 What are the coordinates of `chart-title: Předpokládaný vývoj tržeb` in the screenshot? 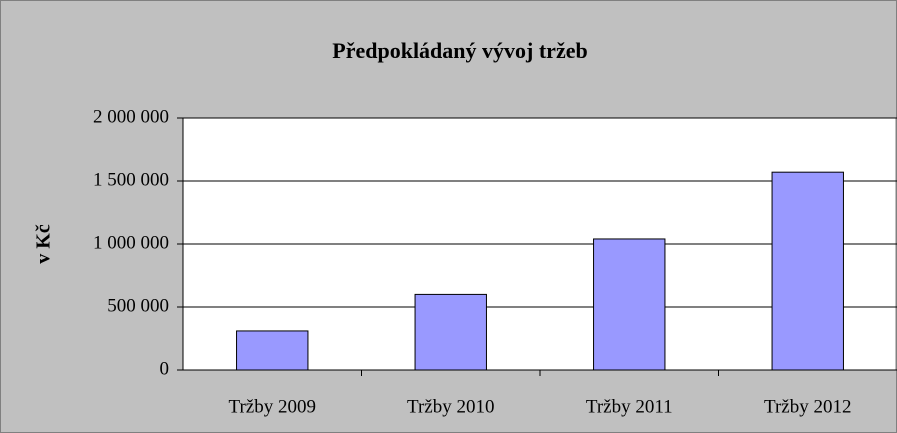 It's located at (459, 50).